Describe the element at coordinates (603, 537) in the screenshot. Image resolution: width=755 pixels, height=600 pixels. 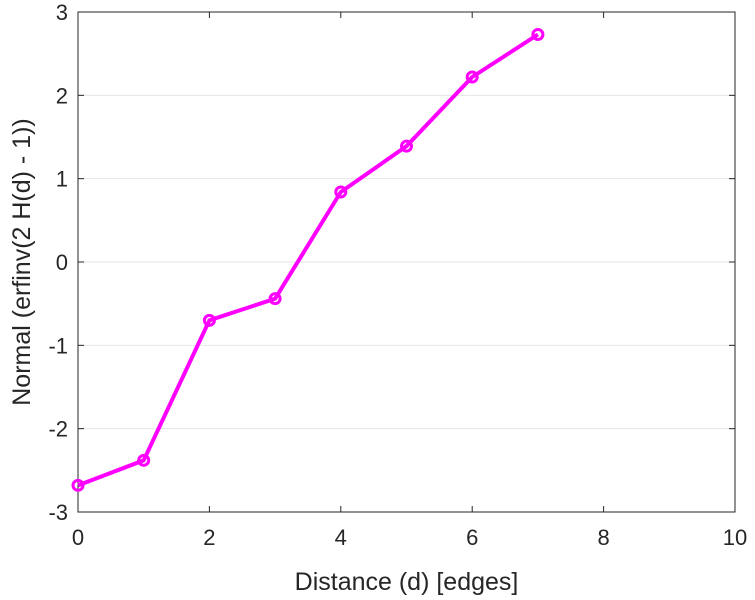
I see `x-tick-label: 8` at that location.